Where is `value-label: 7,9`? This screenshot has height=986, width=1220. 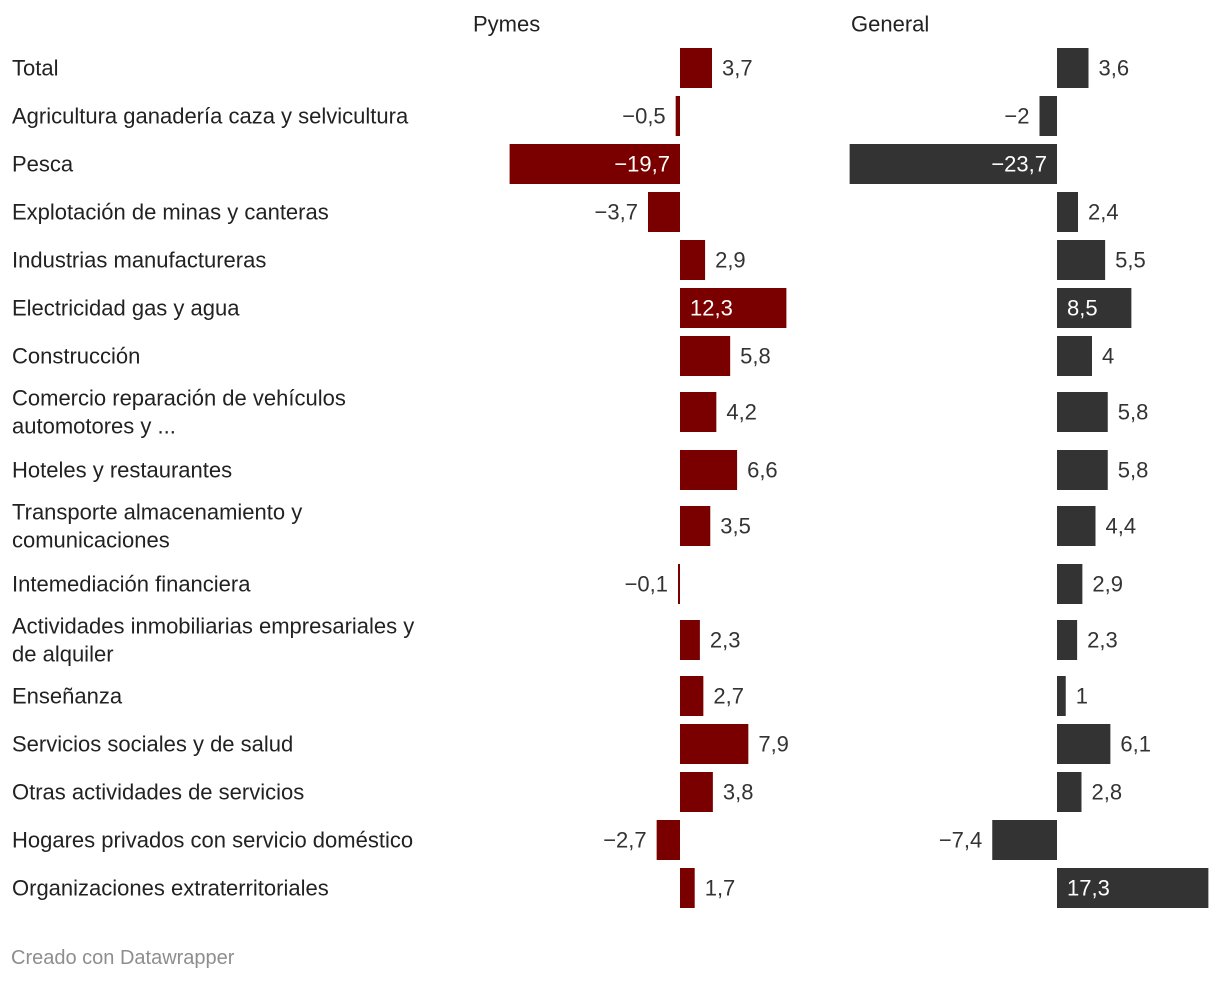 value-label: 7,9 is located at coordinates (773, 744).